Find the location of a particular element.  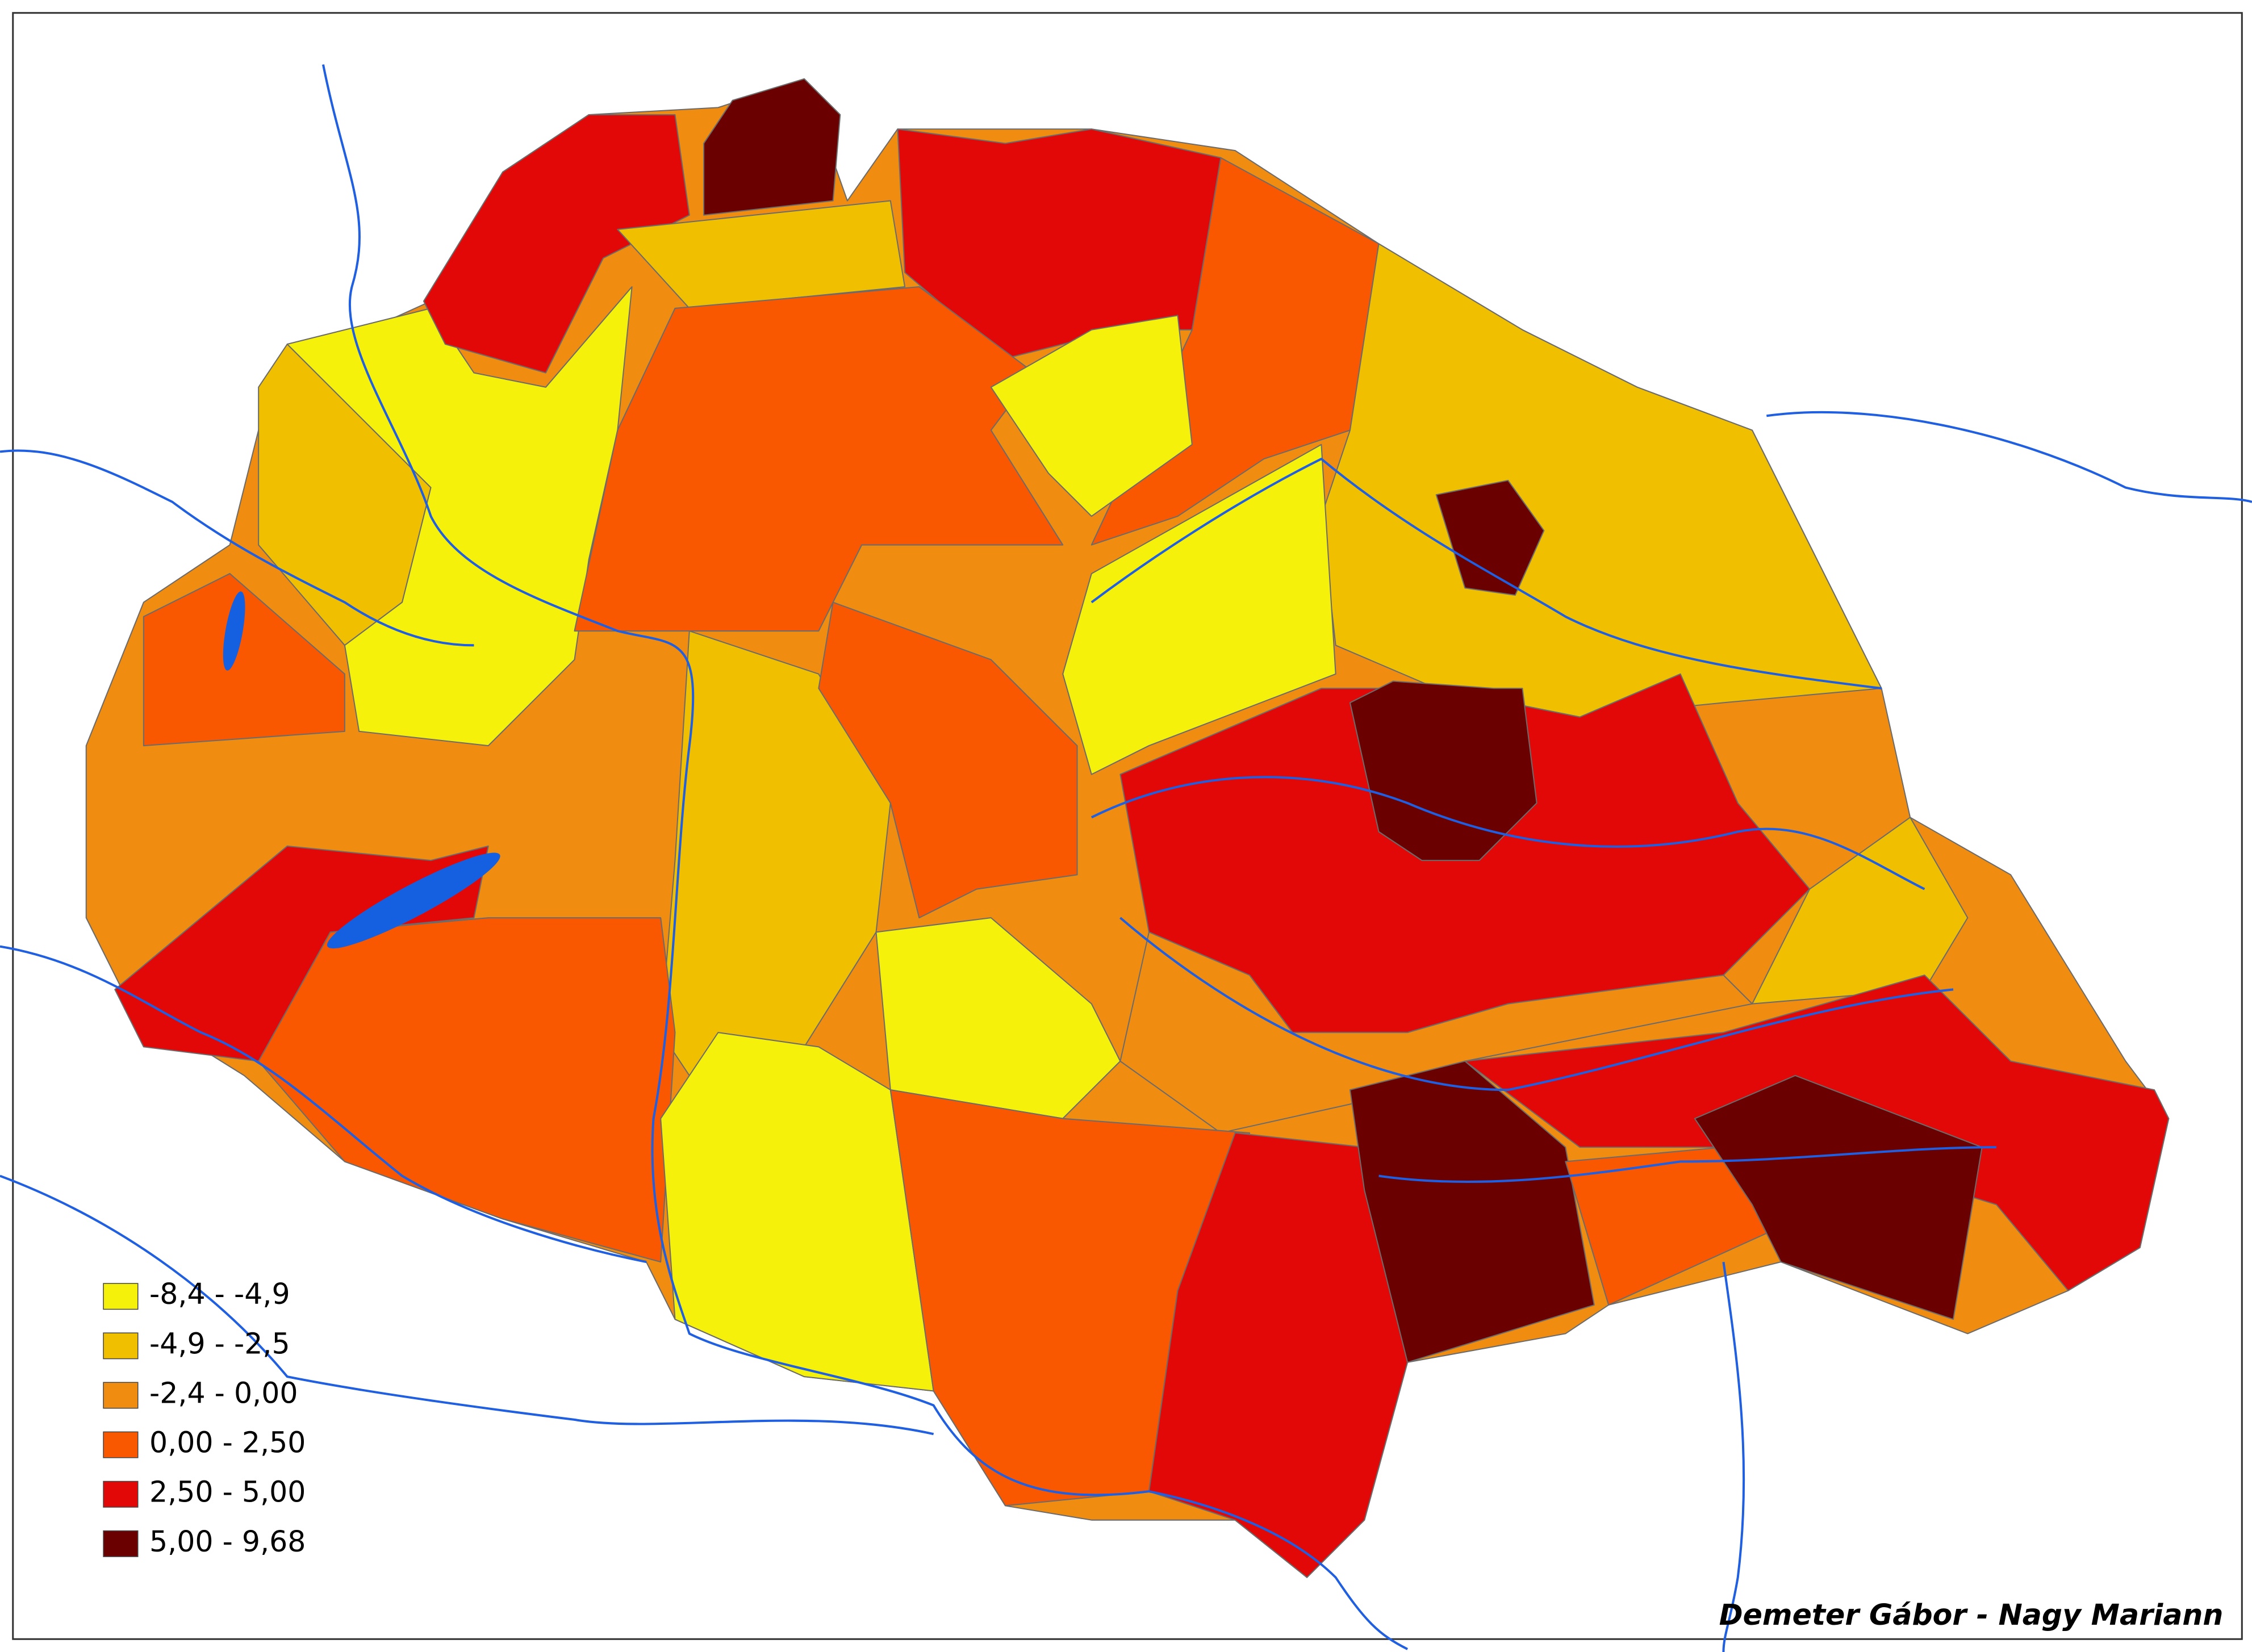

legend-label: 5,00 - 9,68 is located at coordinates (227, 1541).